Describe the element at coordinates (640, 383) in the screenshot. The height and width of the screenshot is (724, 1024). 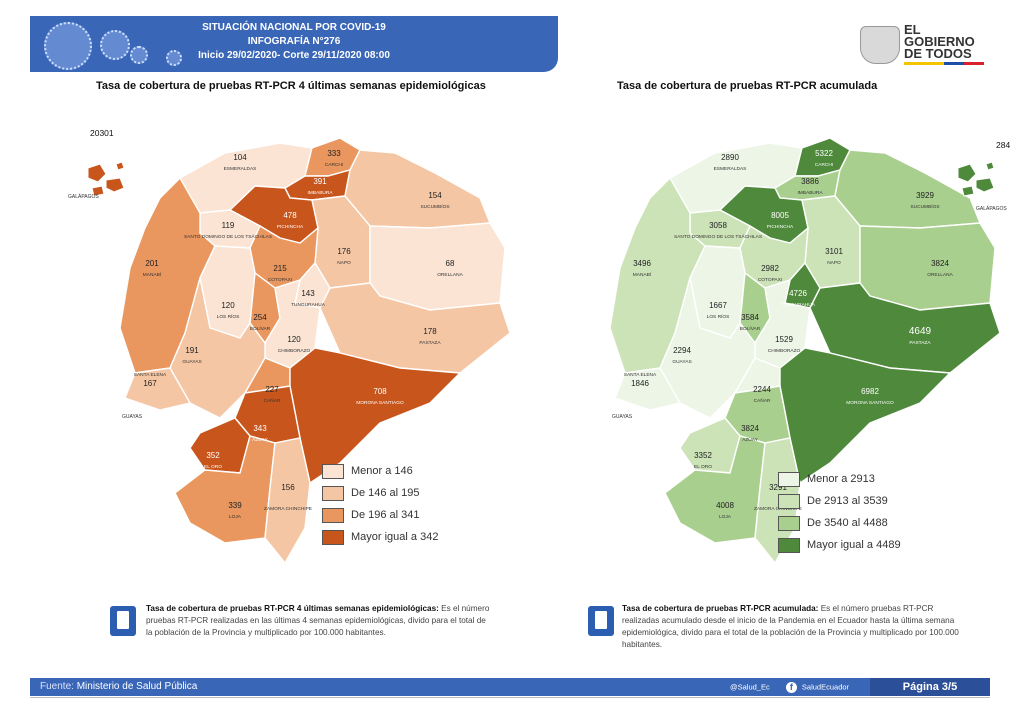
I see `value-santa-elena: 1846` at that location.